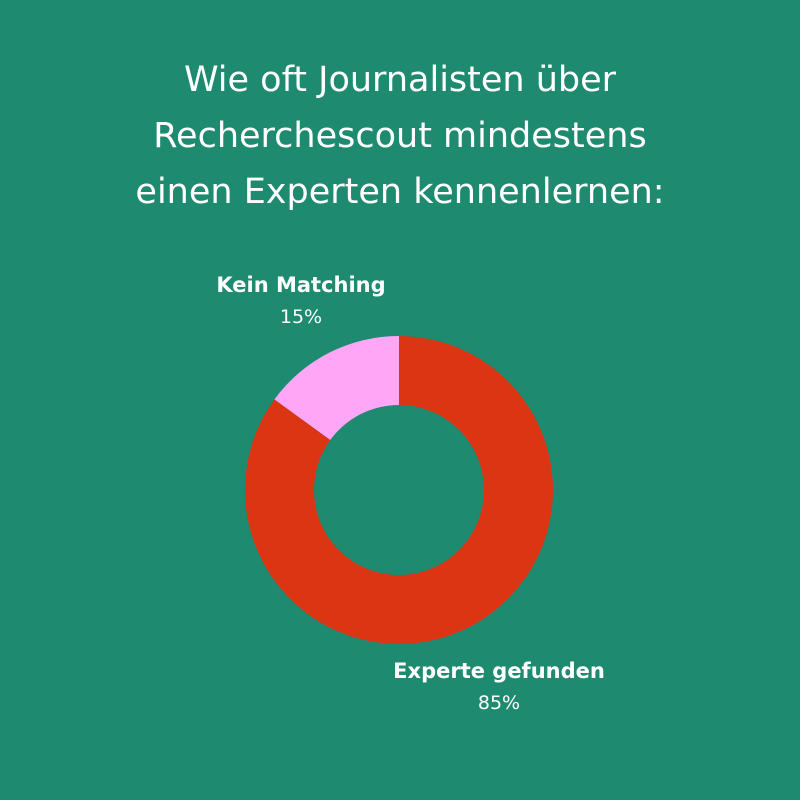 The width and height of the screenshot is (800, 800). I want to click on chart-title-line-2: Recherchescout mindestens, so click(400, 136).